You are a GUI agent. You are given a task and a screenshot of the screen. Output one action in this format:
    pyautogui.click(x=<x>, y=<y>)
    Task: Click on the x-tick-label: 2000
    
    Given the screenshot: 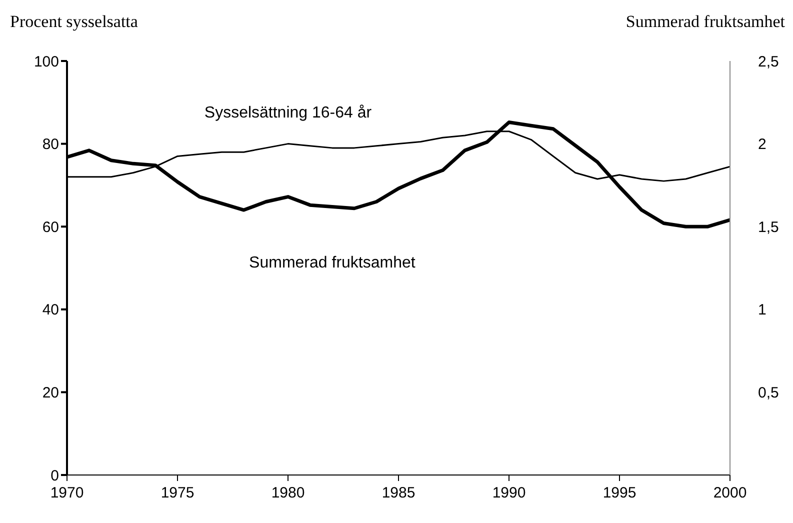 What is the action you would take?
    pyautogui.click(x=730, y=493)
    